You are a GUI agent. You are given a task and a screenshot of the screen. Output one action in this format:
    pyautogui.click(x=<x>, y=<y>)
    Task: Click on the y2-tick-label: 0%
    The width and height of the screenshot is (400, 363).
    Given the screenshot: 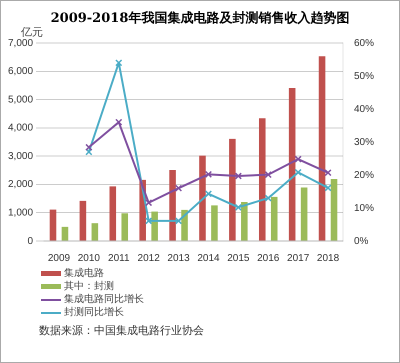 What is the action you would take?
    pyautogui.click(x=361, y=241)
    